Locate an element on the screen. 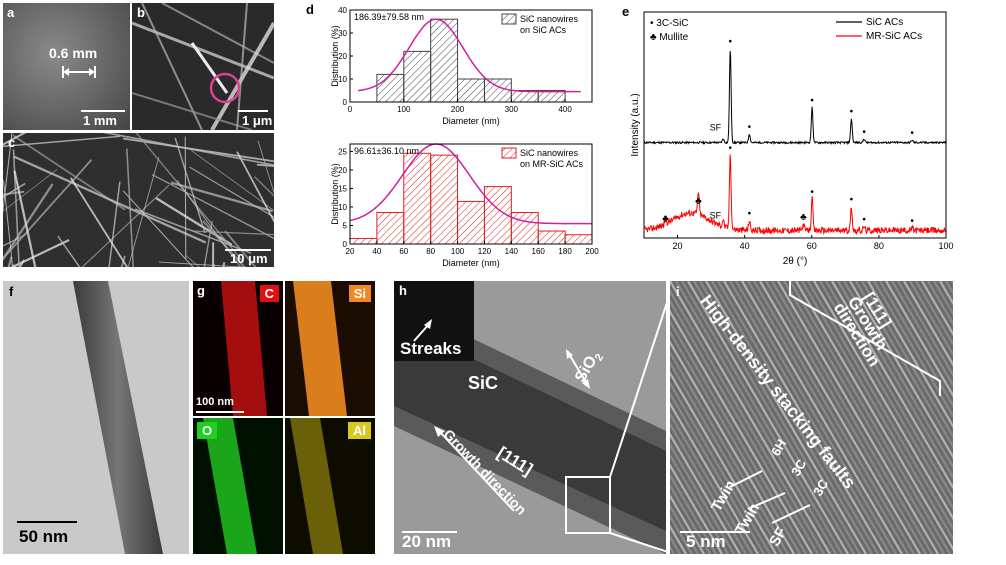 The height and width of the screenshot is (565, 1006). panel-g-scale-label: 100 nm is located at coordinates (215, 402).